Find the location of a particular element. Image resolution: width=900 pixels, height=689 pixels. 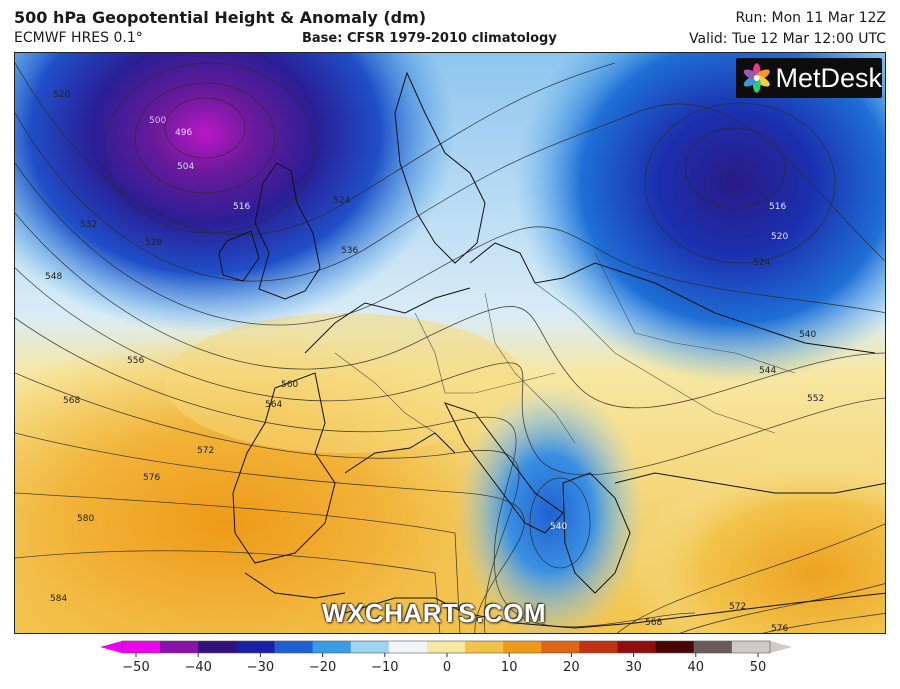

colorbar-tick-label: −30 is located at coordinates (260, 667).